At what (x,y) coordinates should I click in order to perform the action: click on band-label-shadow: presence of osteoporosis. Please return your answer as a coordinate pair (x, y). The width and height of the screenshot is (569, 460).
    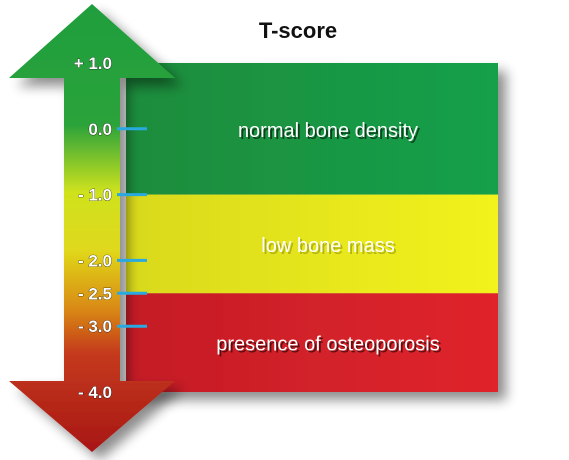
    Looking at the image, I should click on (329, 347).